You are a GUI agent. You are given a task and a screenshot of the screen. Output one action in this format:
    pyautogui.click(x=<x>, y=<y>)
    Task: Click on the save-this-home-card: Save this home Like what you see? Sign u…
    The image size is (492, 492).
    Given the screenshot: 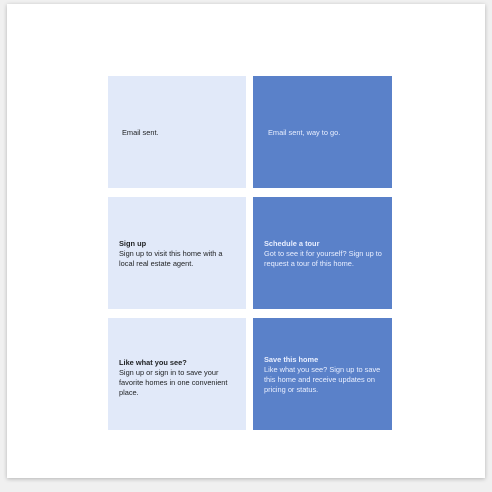 What is the action you would take?
    pyautogui.click(x=322, y=374)
    